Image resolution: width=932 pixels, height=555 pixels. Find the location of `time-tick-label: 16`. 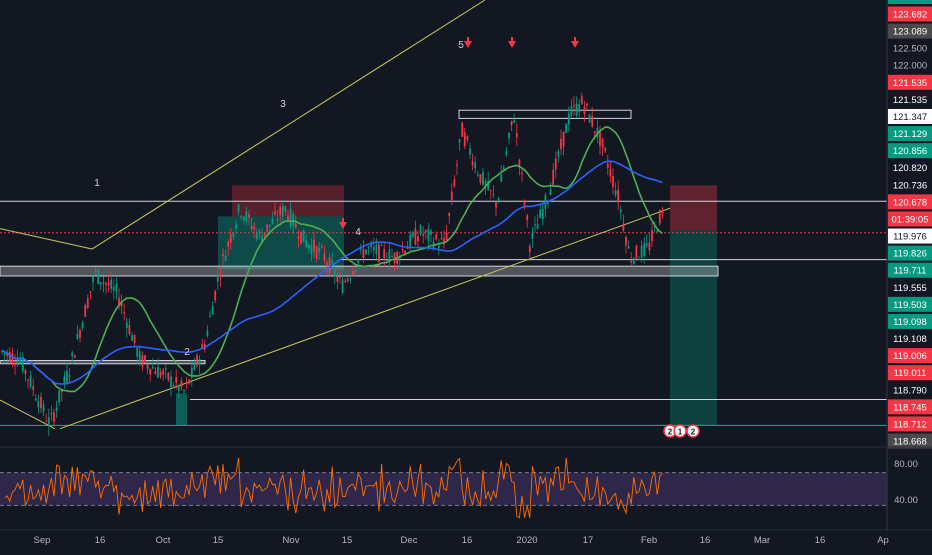

time-tick-label: 16 is located at coordinates (467, 540).